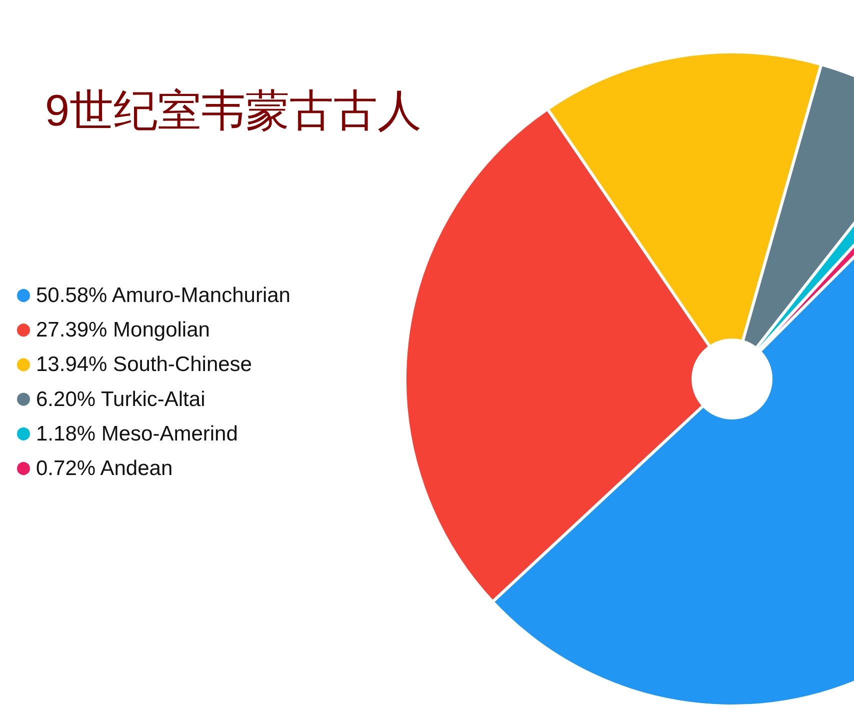 The width and height of the screenshot is (854, 713). I want to click on legend-label: 13.94% South-Chinese, so click(144, 364).